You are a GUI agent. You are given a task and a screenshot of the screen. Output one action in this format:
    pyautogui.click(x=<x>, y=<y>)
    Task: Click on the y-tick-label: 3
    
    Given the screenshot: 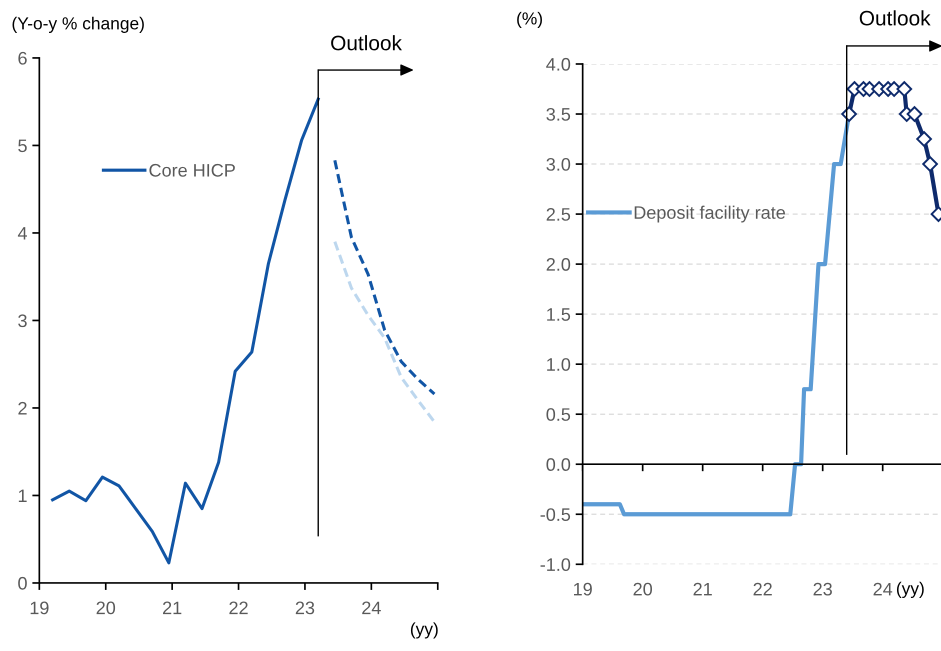 What is the action you would take?
    pyautogui.click(x=22, y=321)
    